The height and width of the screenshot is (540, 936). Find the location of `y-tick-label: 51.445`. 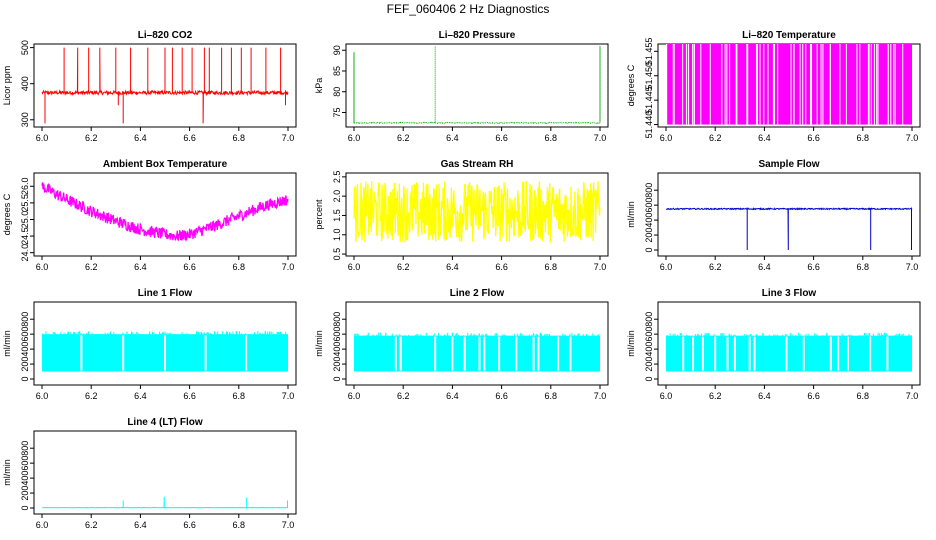

y-tick-label: 51.445 is located at coordinates (649, 100).